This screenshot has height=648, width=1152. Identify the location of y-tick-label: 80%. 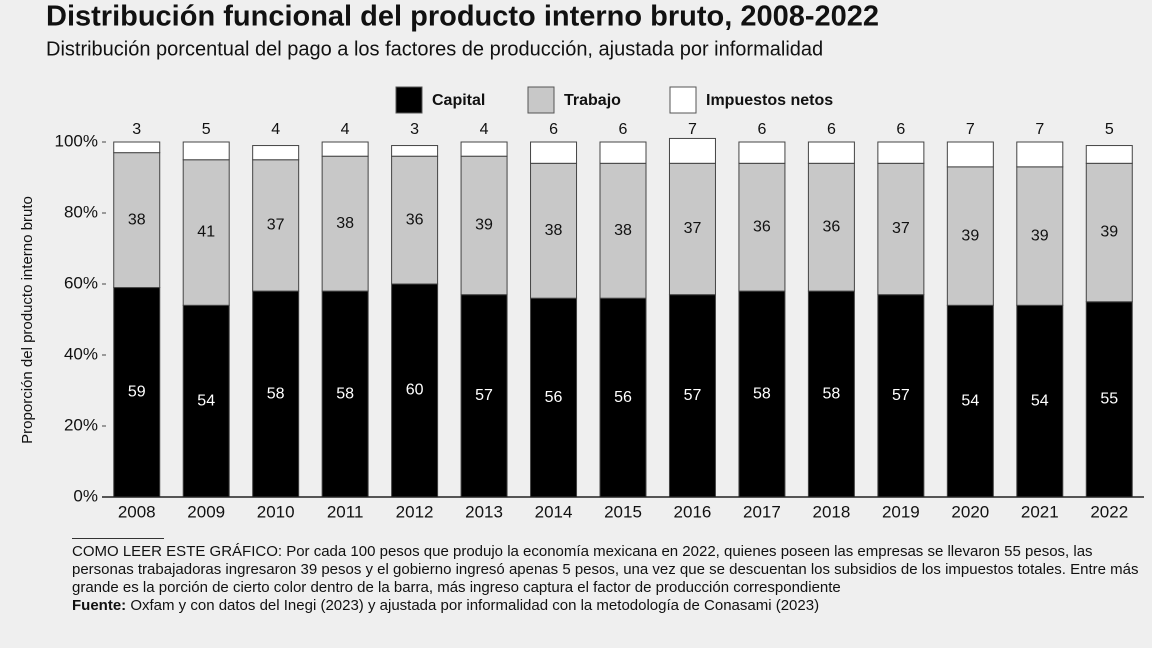
(81, 211).